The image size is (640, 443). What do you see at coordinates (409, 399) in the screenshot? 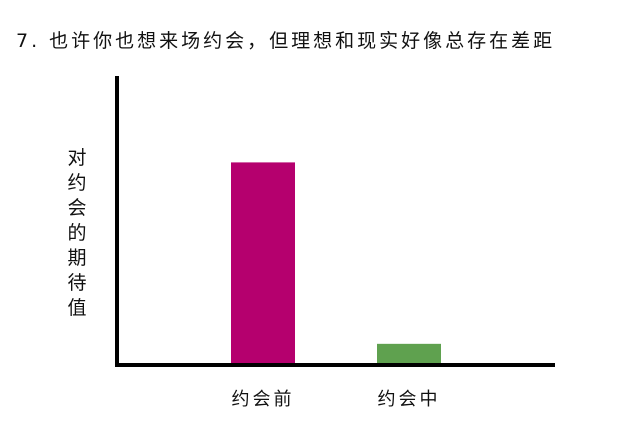
I see `x-tick-label: 约会中` at bounding box center [409, 399].